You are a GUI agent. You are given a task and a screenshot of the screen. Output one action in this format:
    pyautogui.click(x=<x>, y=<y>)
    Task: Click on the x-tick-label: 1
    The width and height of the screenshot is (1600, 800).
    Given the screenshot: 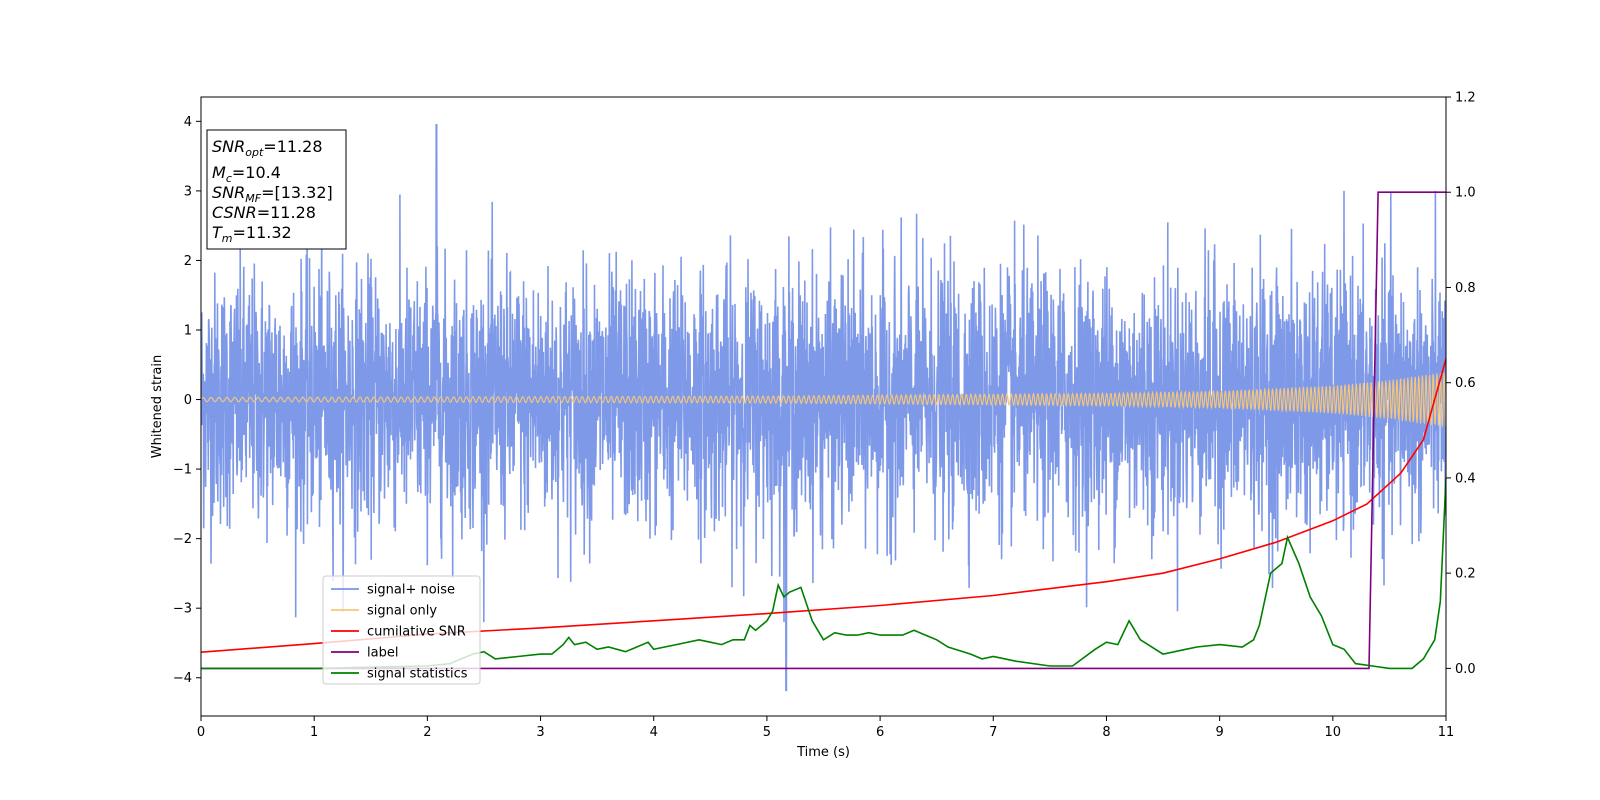 What is the action you would take?
    pyautogui.click(x=314, y=732)
    